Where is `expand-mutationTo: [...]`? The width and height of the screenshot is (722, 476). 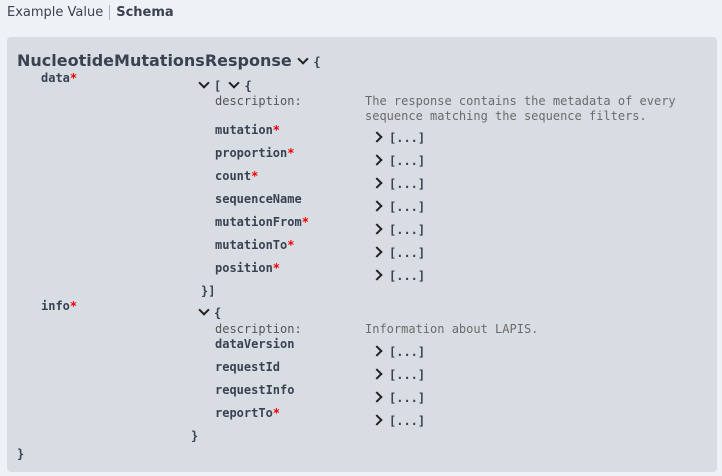 expand-mutationTo: [...] is located at coordinates (398, 253).